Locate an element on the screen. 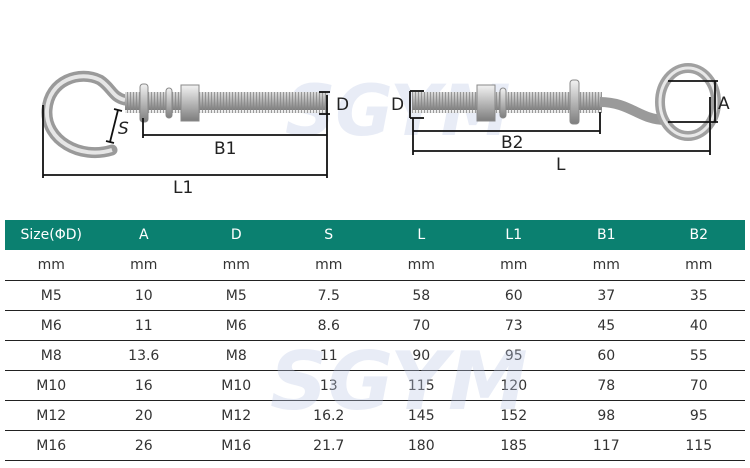 The width and height of the screenshot is (750, 468). table-cell: 40 is located at coordinates (698, 325).